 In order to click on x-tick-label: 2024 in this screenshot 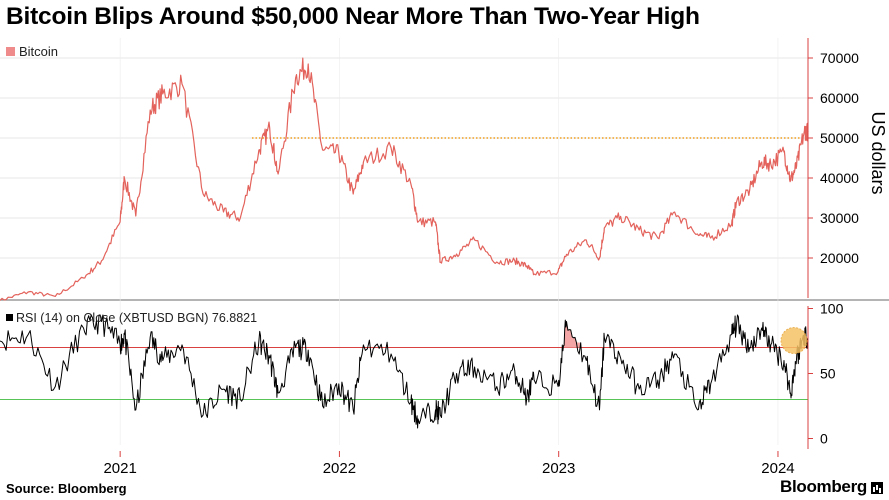, I will do `click(777, 468)`.